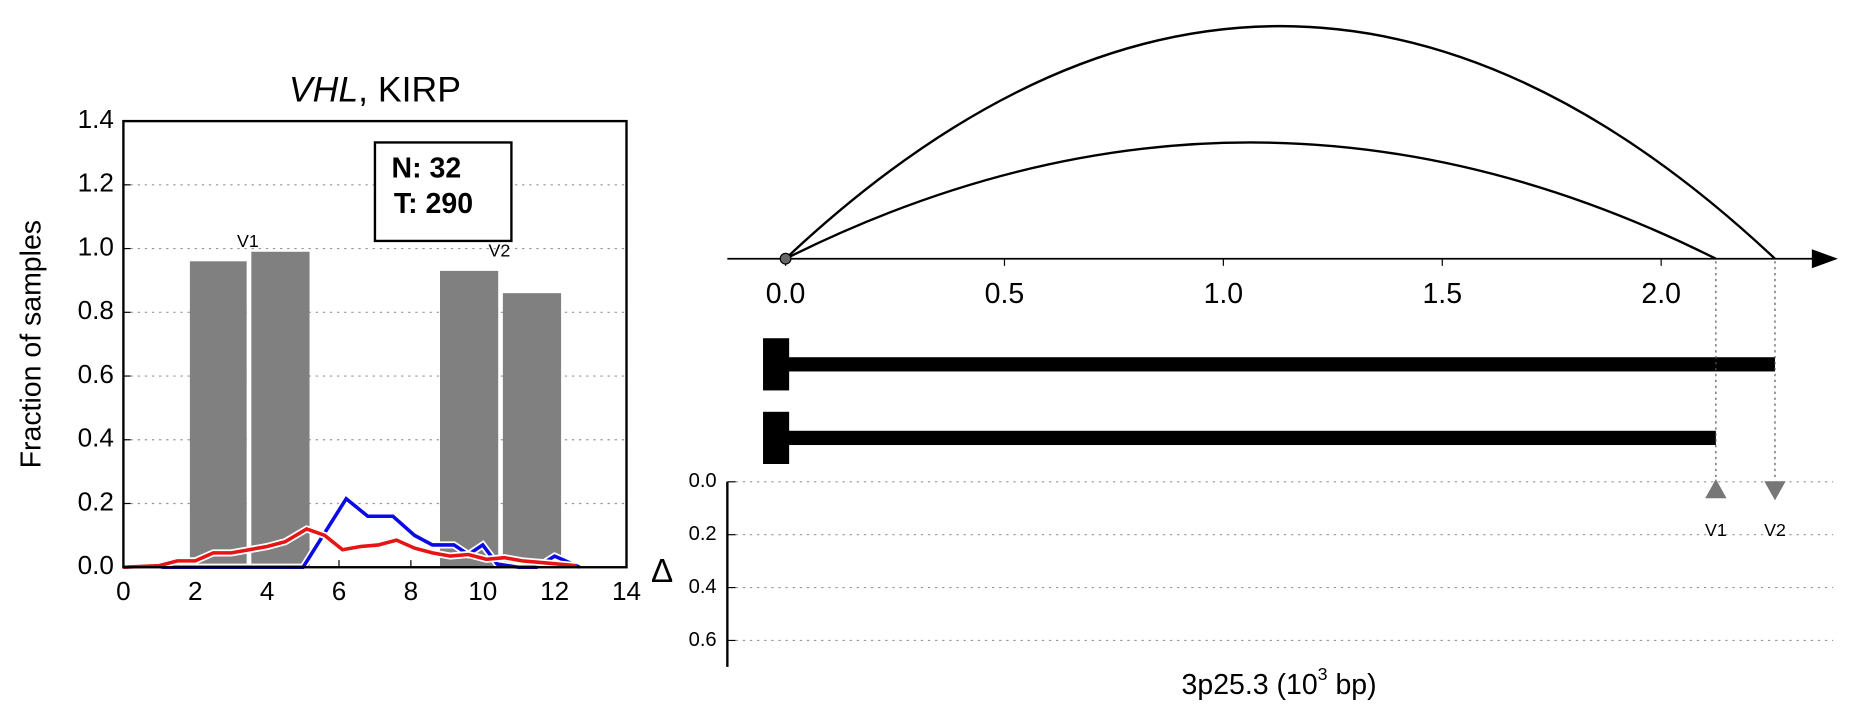 This screenshot has width=1851, height=718. I want to click on annotation-box, so click(443, 192).